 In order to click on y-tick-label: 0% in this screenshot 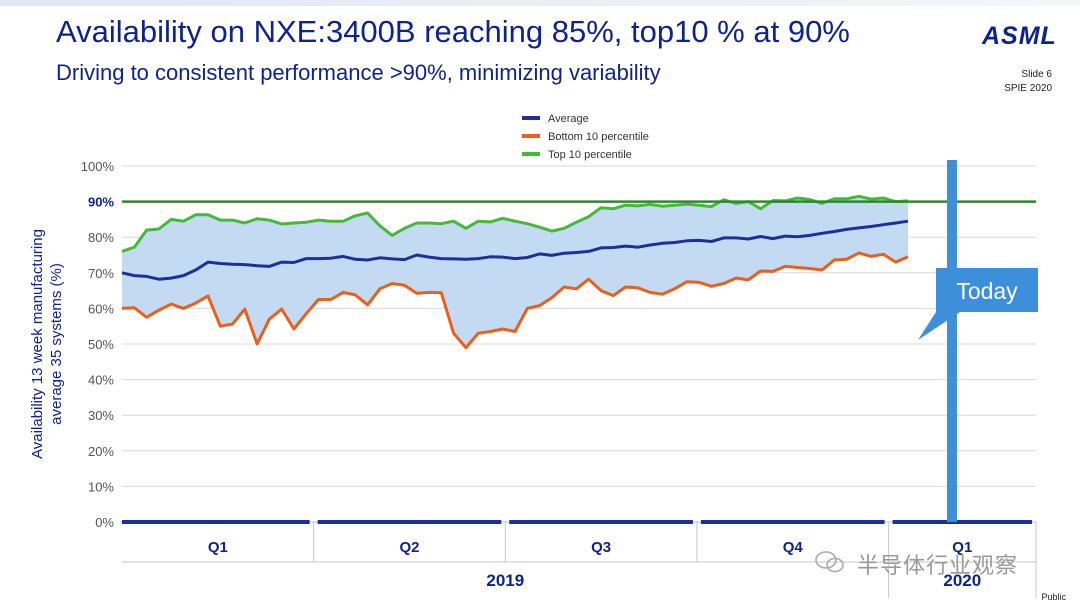, I will do `click(104, 522)`.